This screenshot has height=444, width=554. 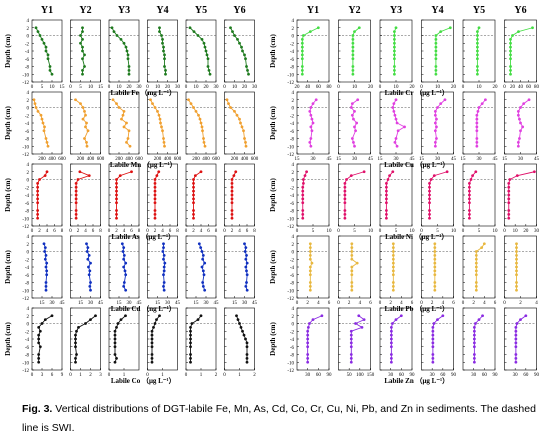 I want to click on y-tick-label: -4, so click(x=27, y=340).